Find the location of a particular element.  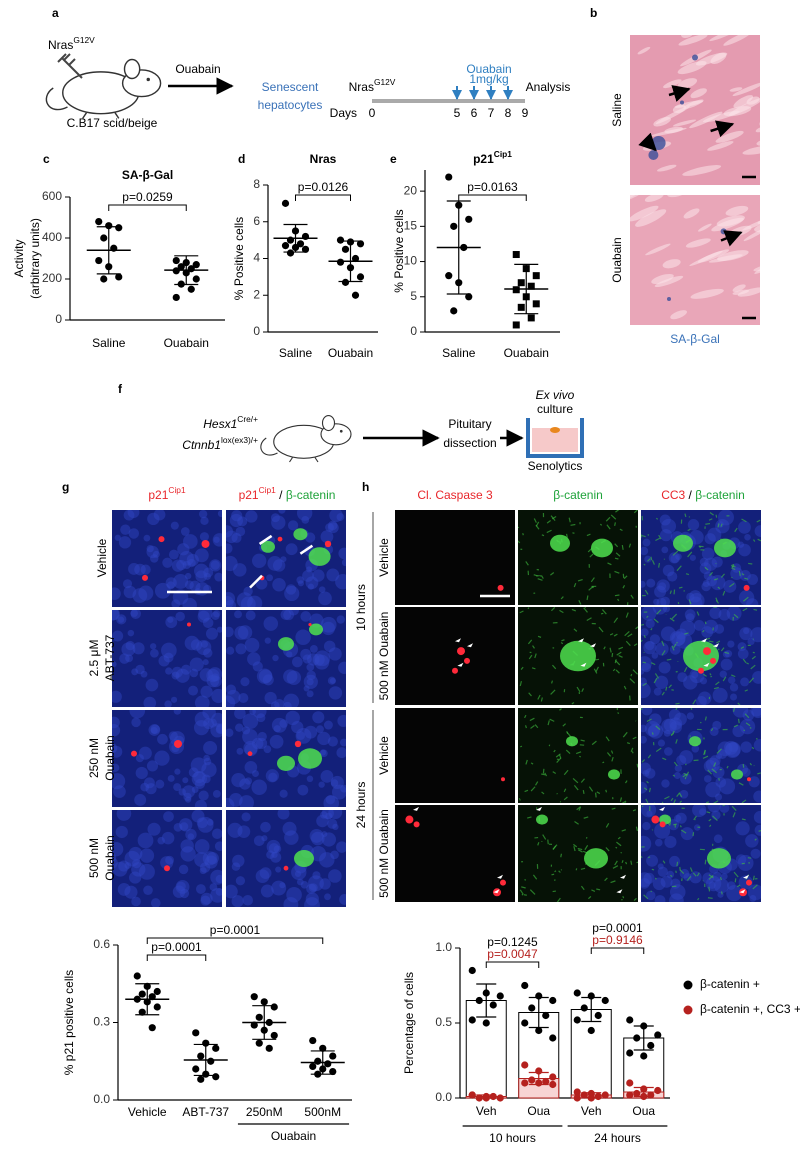

text-part: lox(ex3)/+ is located at coordinates (239, 440).